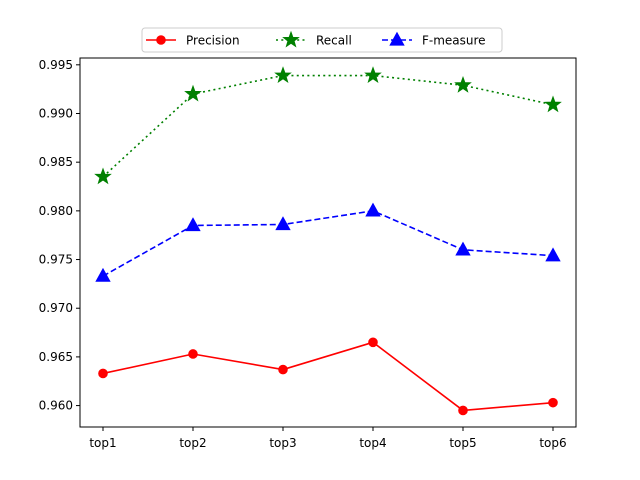  Describe the element at coordinates (462, 443) in the screenshot. I see `x-tick-label: top5` at that location.